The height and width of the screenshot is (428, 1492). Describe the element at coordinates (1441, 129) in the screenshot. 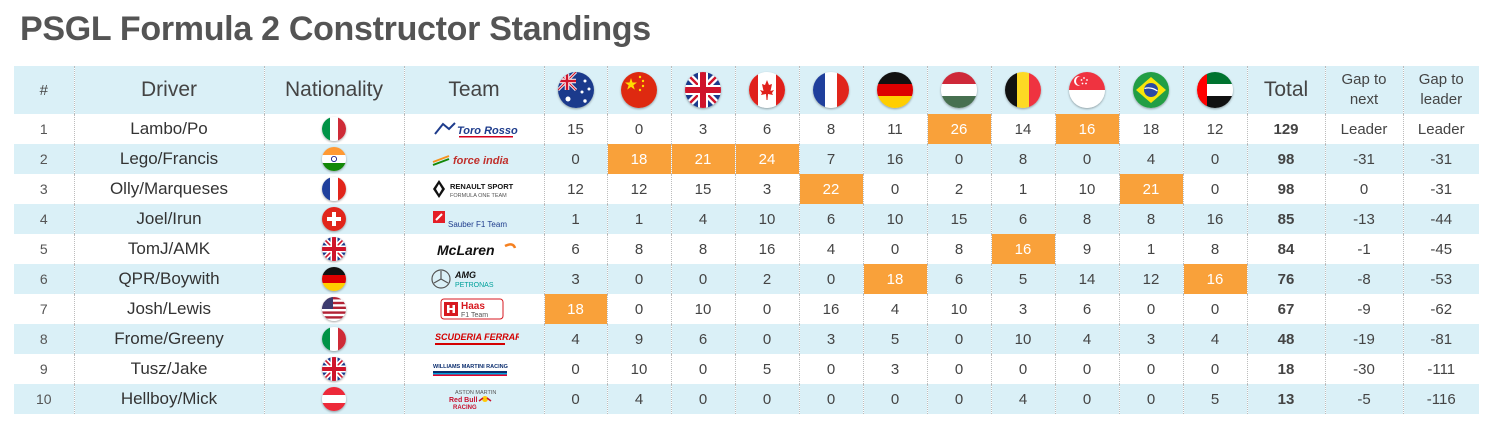

I see `gap-leader-cell: Leader` at that location.